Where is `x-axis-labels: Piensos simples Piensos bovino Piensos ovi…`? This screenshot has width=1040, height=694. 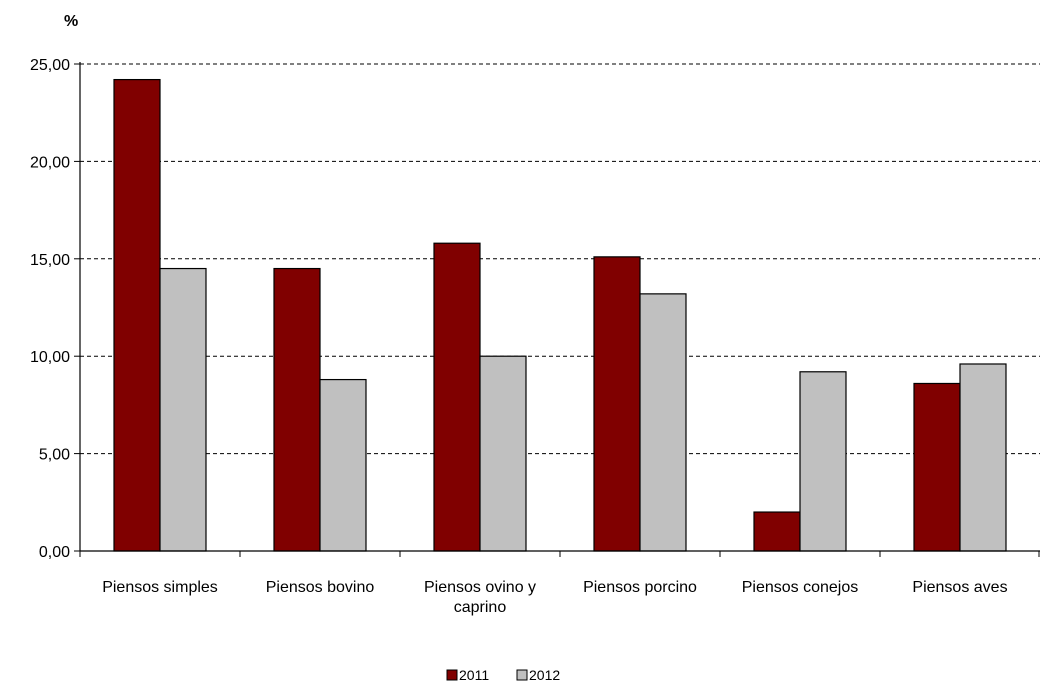 x-axis-labels: Piensos simples Piensos bovino Piensos ovi… is located at coordinates (554, 597).